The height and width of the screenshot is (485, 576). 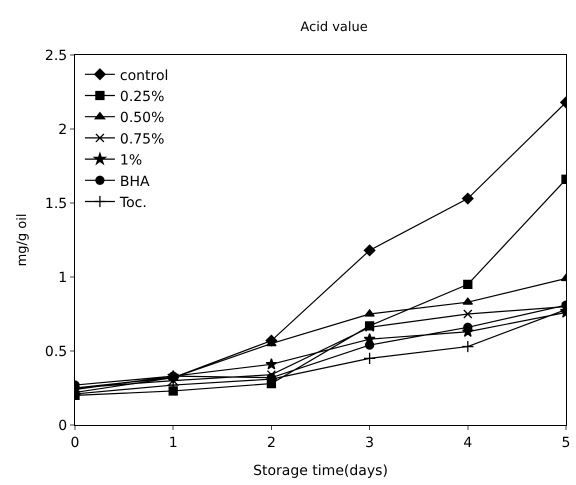 What do you see at coordinates (56, 352) in the screenshot?
I see `y-tick-label: 0.5` at bounding box center [56, 352].